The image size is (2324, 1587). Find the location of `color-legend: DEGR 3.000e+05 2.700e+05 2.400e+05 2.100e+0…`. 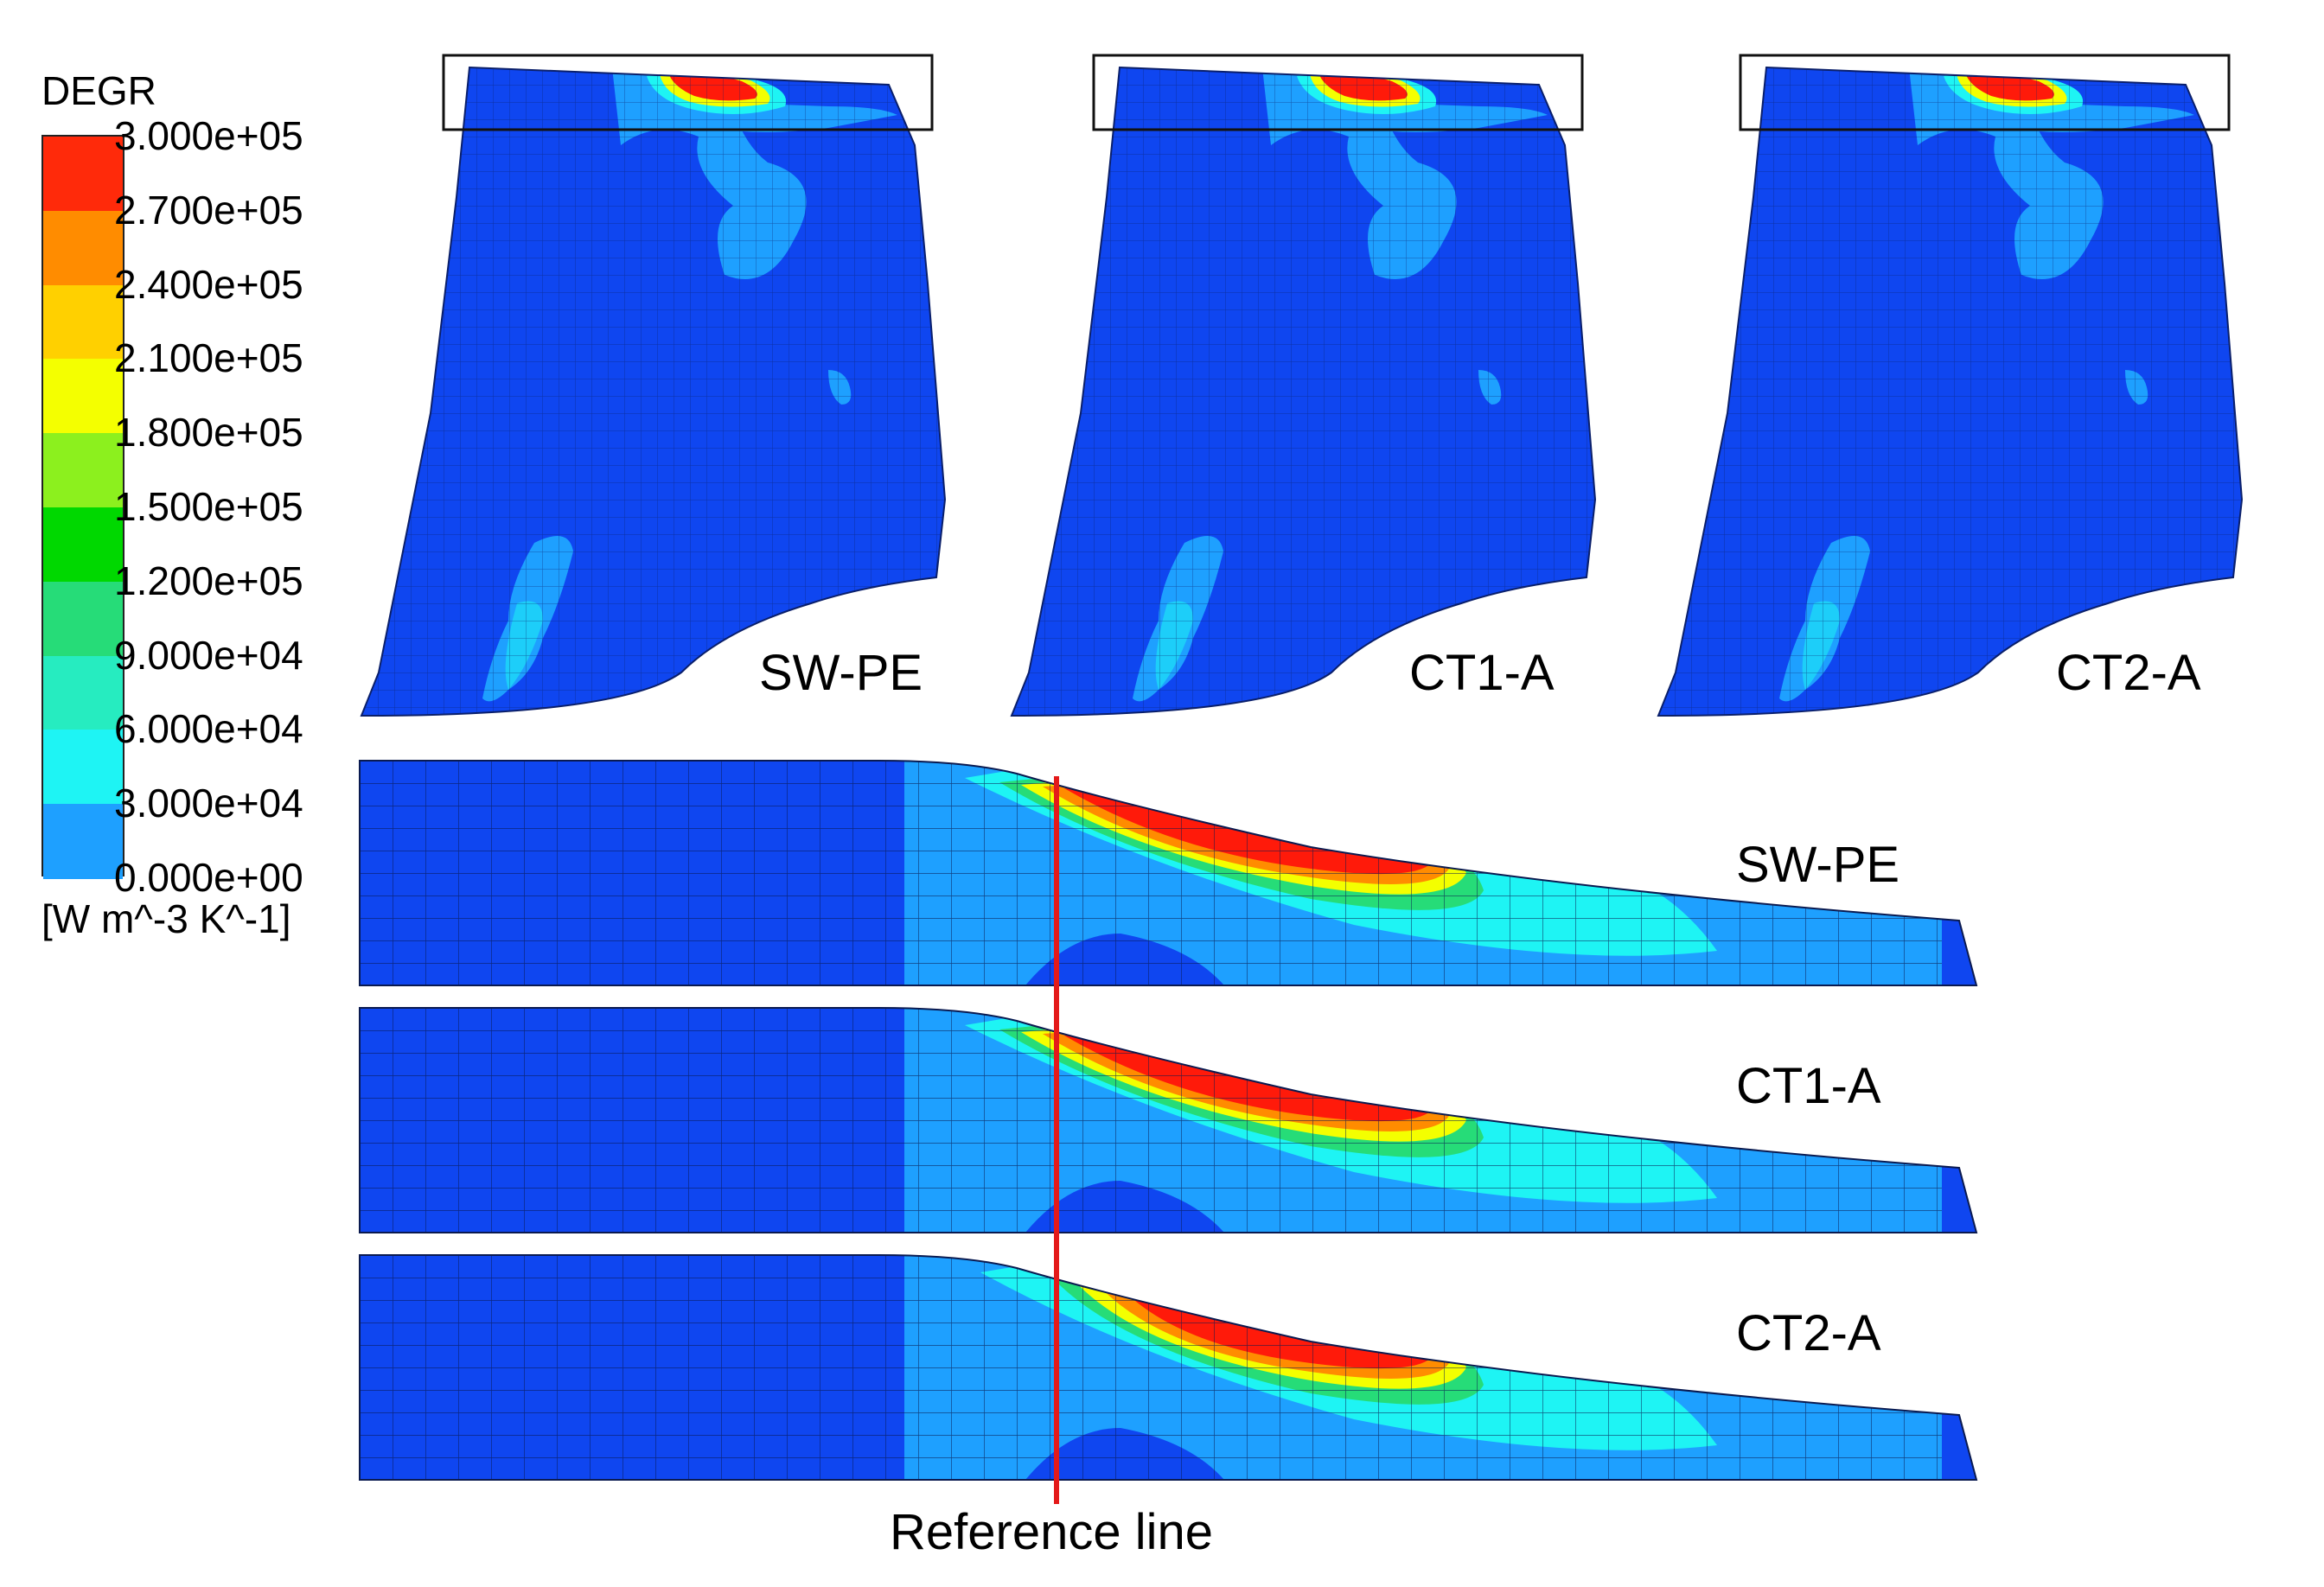

color-legend: DEGR 3.000e+05 2.700e+05 2.400e+05 2.100e+0… is located at coordinates (207, 516).